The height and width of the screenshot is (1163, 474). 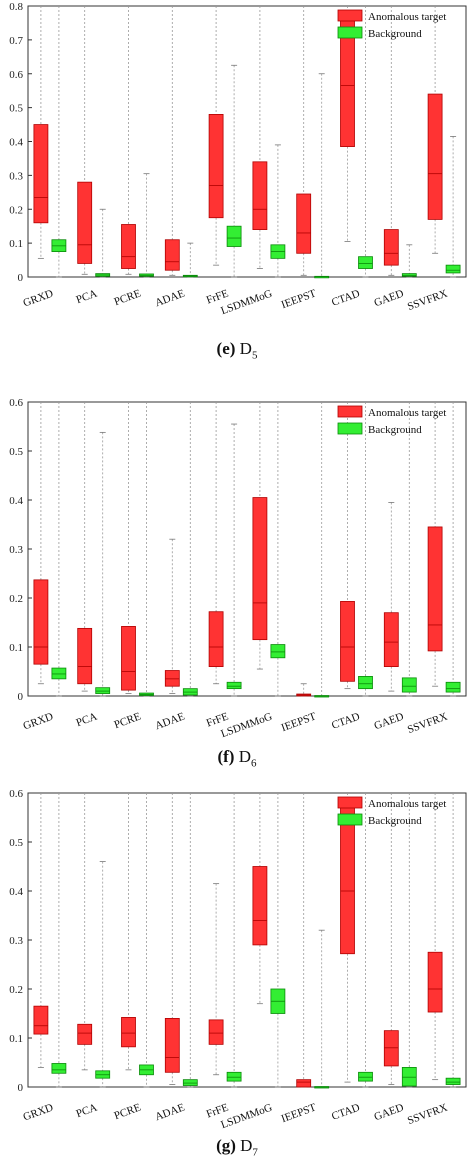 What do you see at coordinates (16, 41) in the screenshot?
I see `y-tick-label: 0.7` at bounding box center [16, 41].